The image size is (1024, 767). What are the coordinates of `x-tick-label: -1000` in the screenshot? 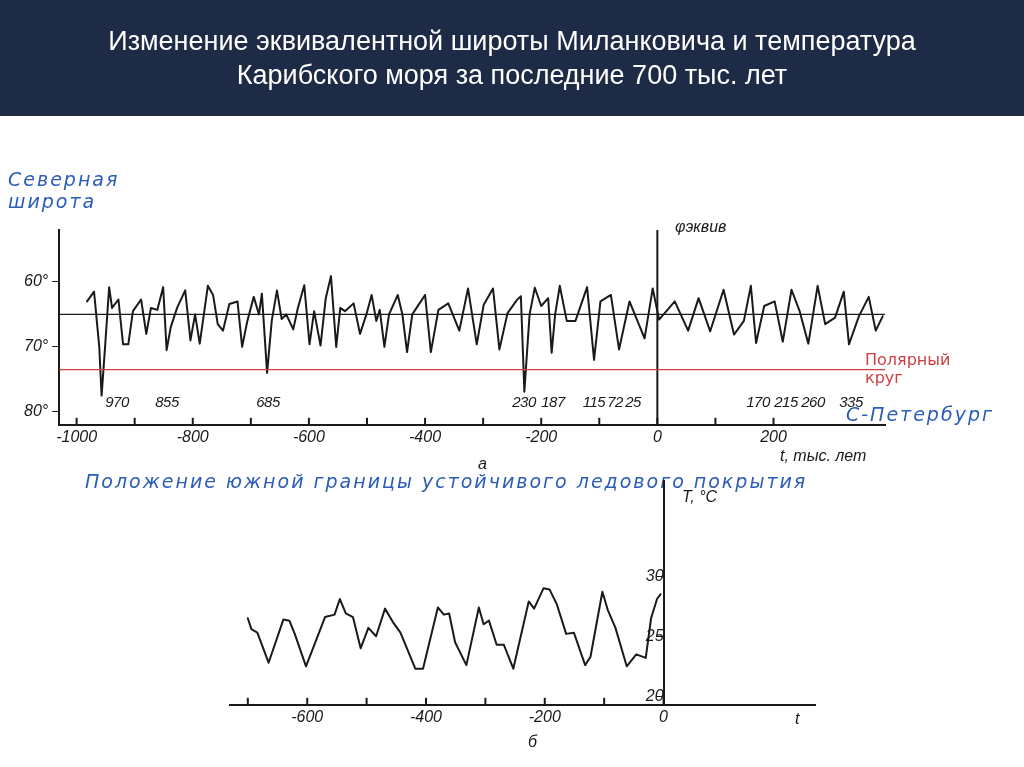 It's located at (77, 436).